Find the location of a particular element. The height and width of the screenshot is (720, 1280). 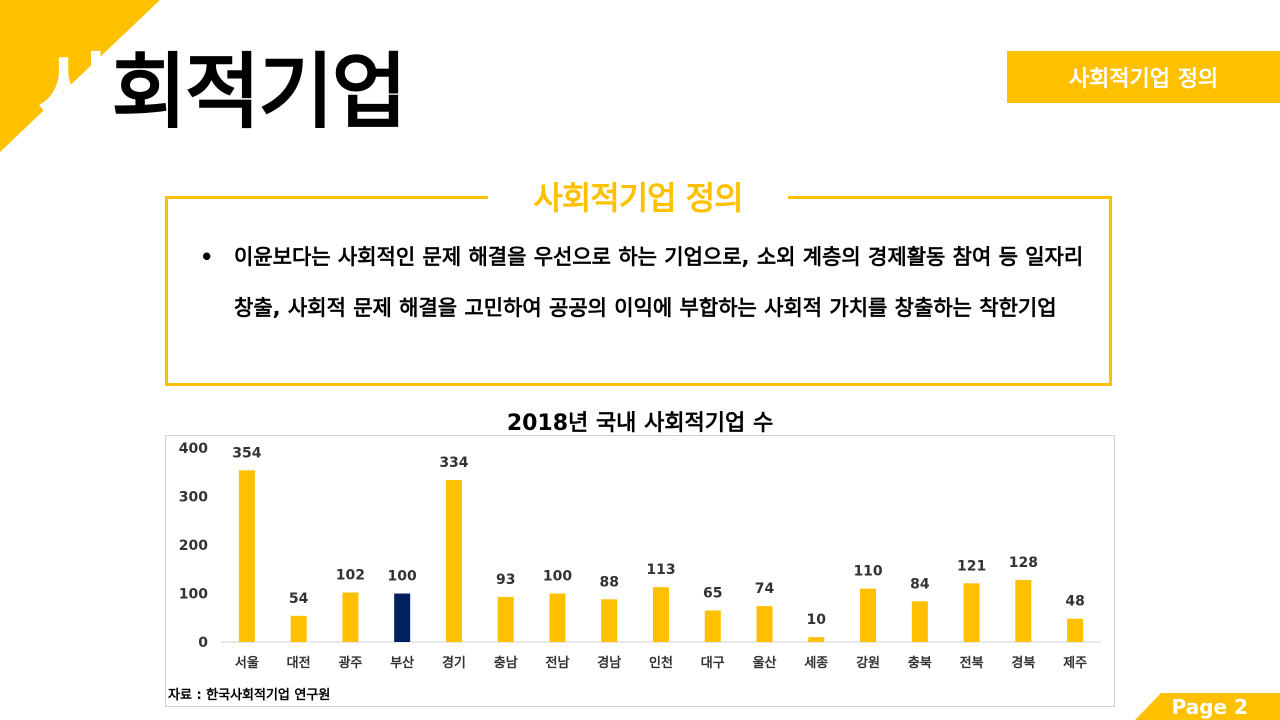

x-tick-label: 전남 is located at coordinates (558, 663).